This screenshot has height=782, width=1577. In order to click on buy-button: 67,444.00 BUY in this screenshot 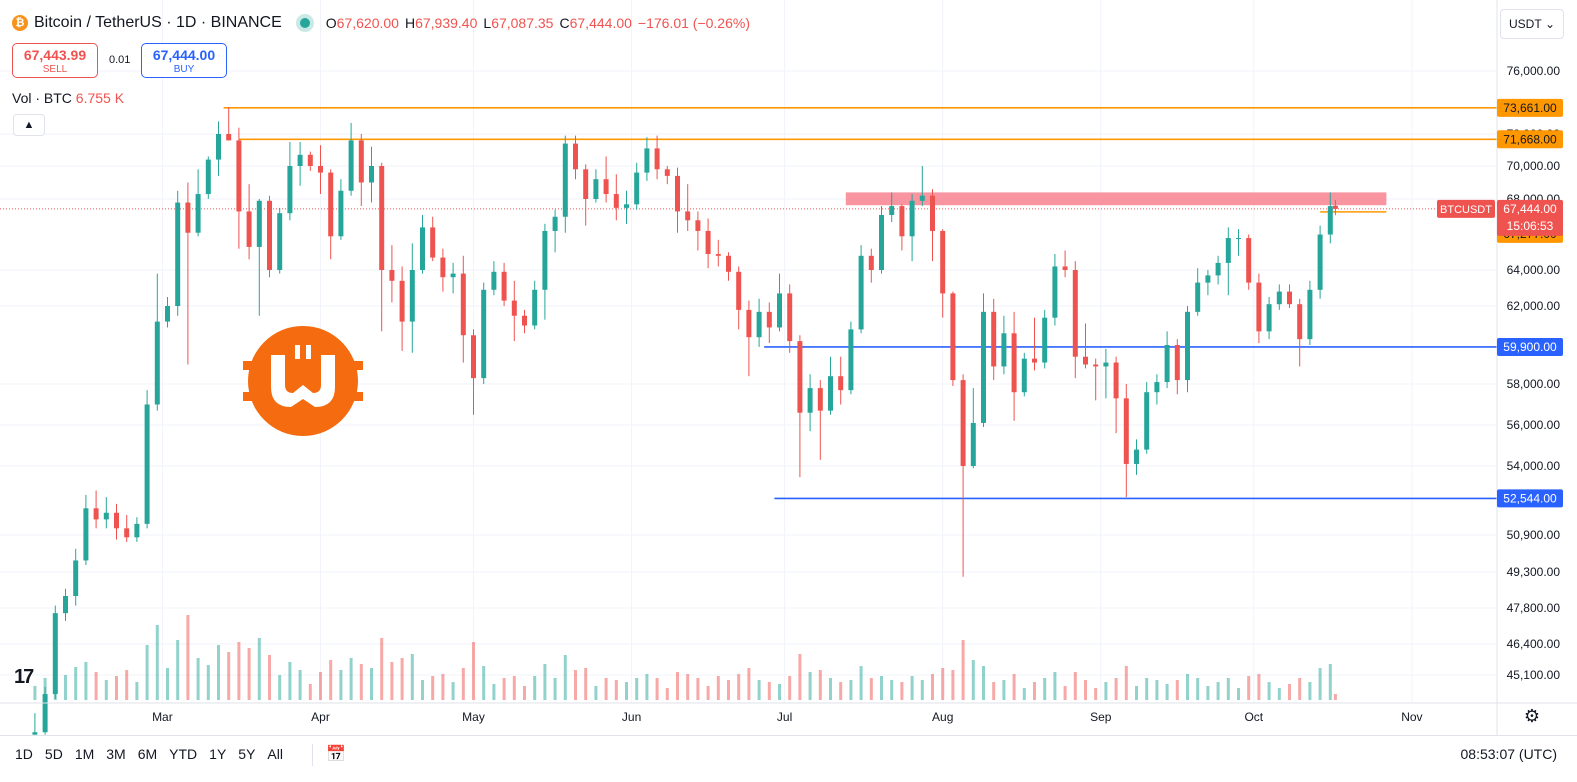, I will do `click(184, 60)`.